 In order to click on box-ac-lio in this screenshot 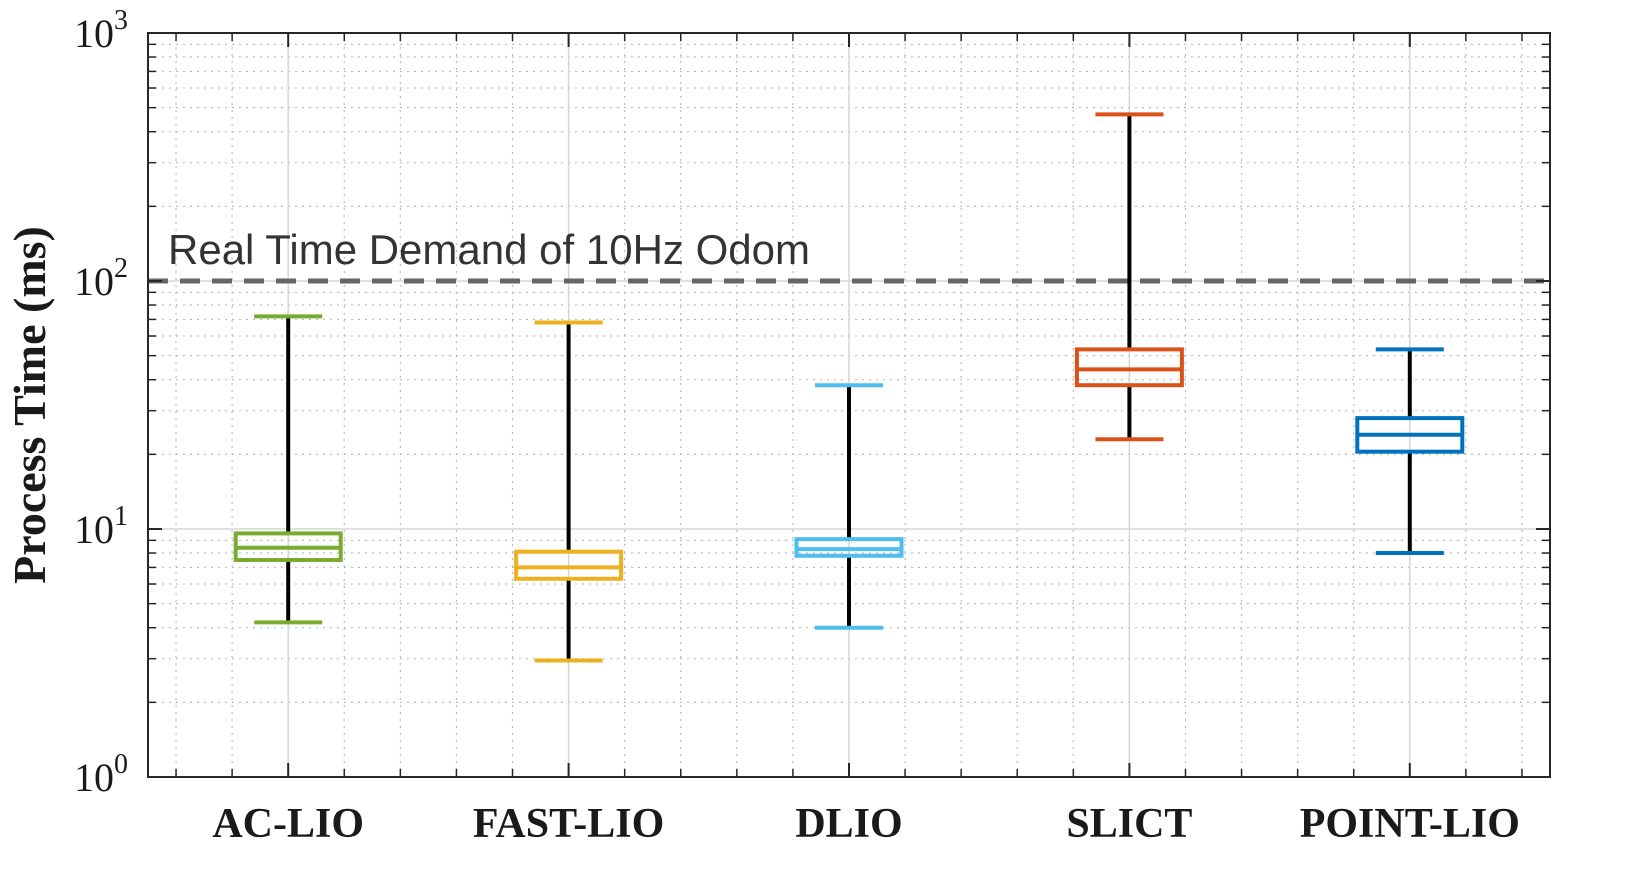, I will do `click(288, 469)`.